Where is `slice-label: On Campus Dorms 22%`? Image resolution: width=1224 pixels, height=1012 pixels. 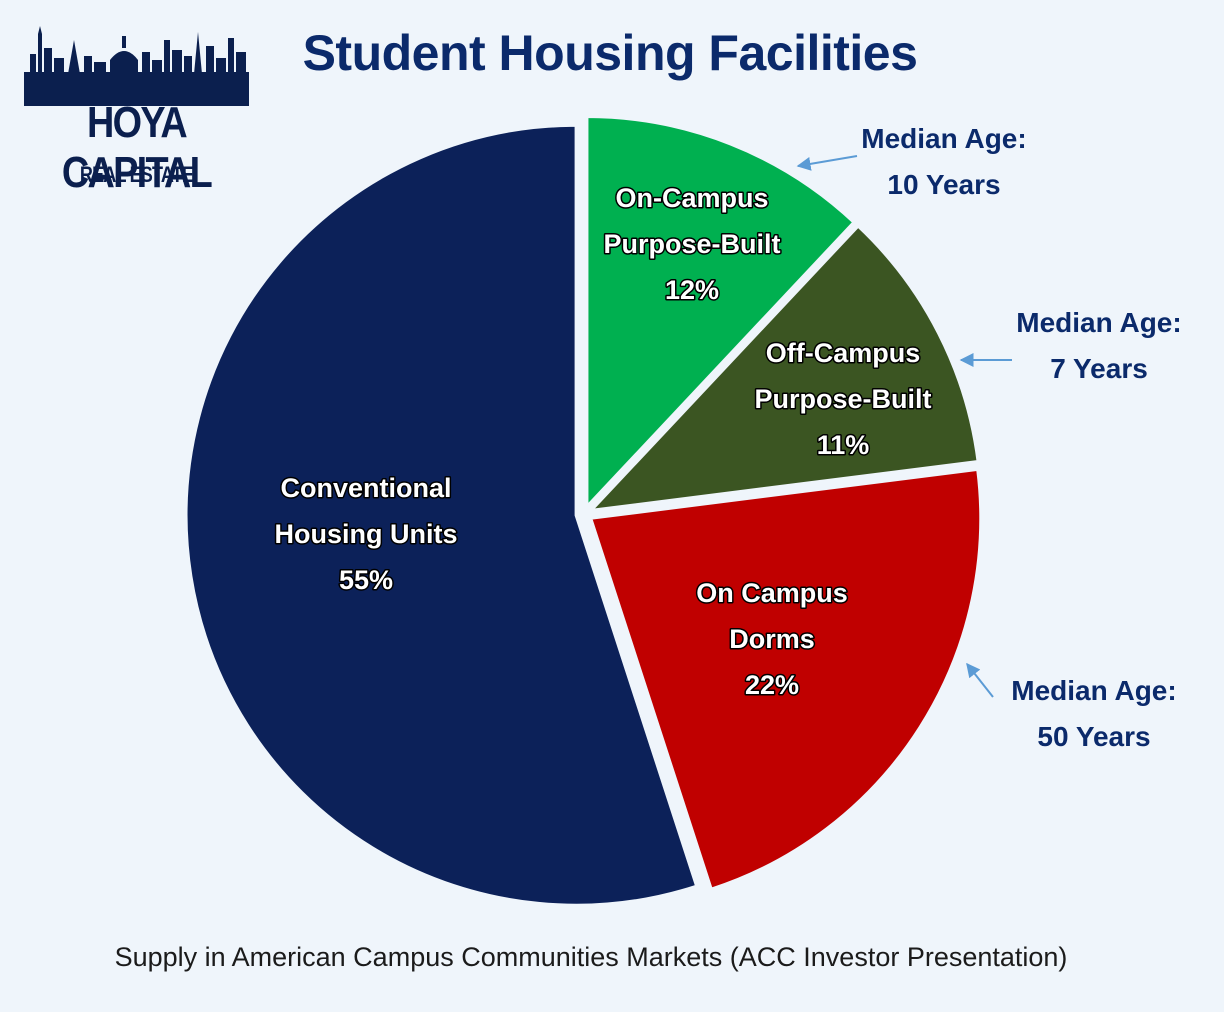
slice-label: On Campus Dorms 22% is located at coordinates (772, 639).